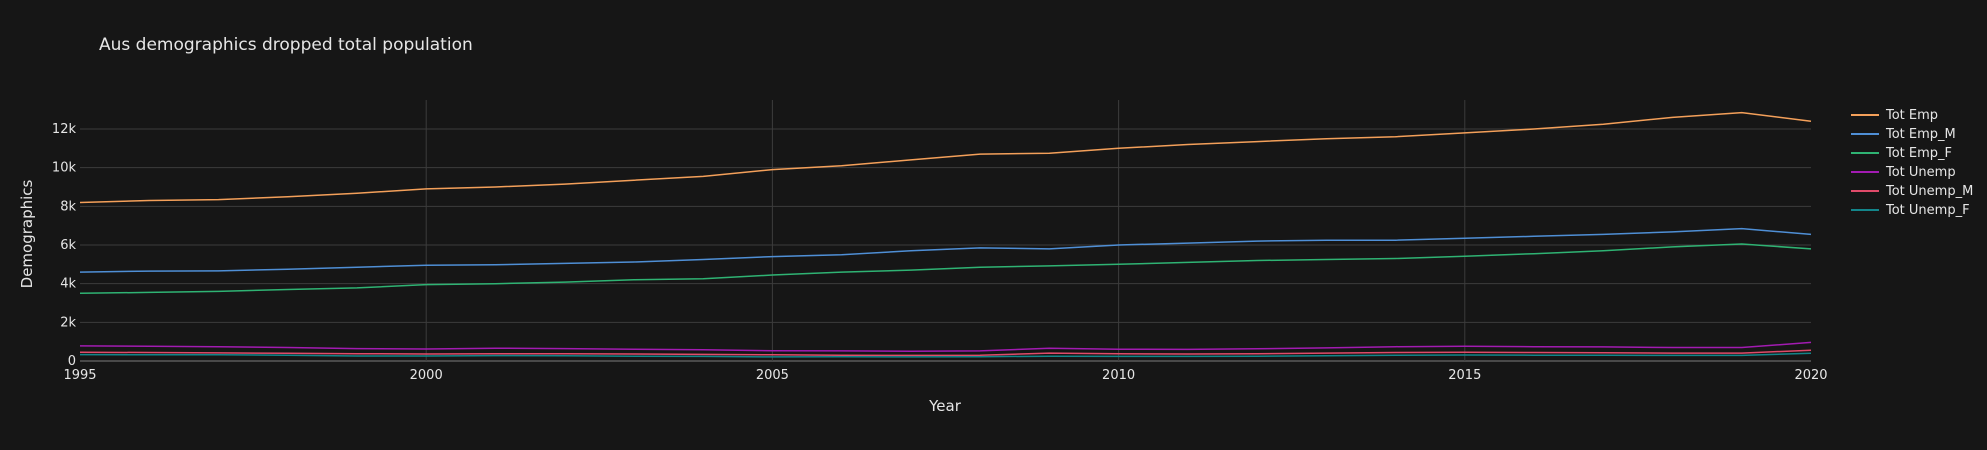 The width and height of the screenshot is (1987, 450). Describe the element at coordinates (1118, 375) in the screenshot. I see `x-tick-label: 2010` at that location.